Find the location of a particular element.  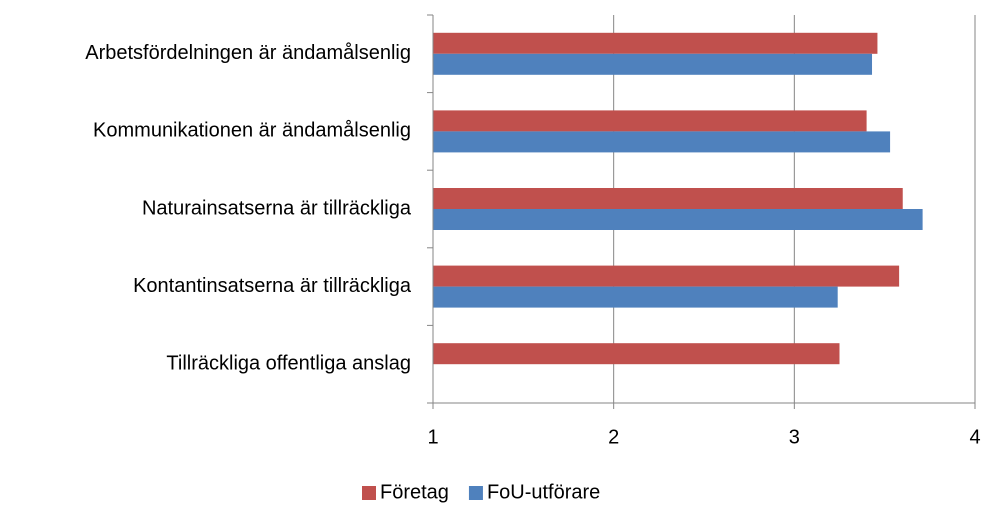

y-tick-label: Kontantinsatserna är tillräckliga is located at coordinates (272, 286).